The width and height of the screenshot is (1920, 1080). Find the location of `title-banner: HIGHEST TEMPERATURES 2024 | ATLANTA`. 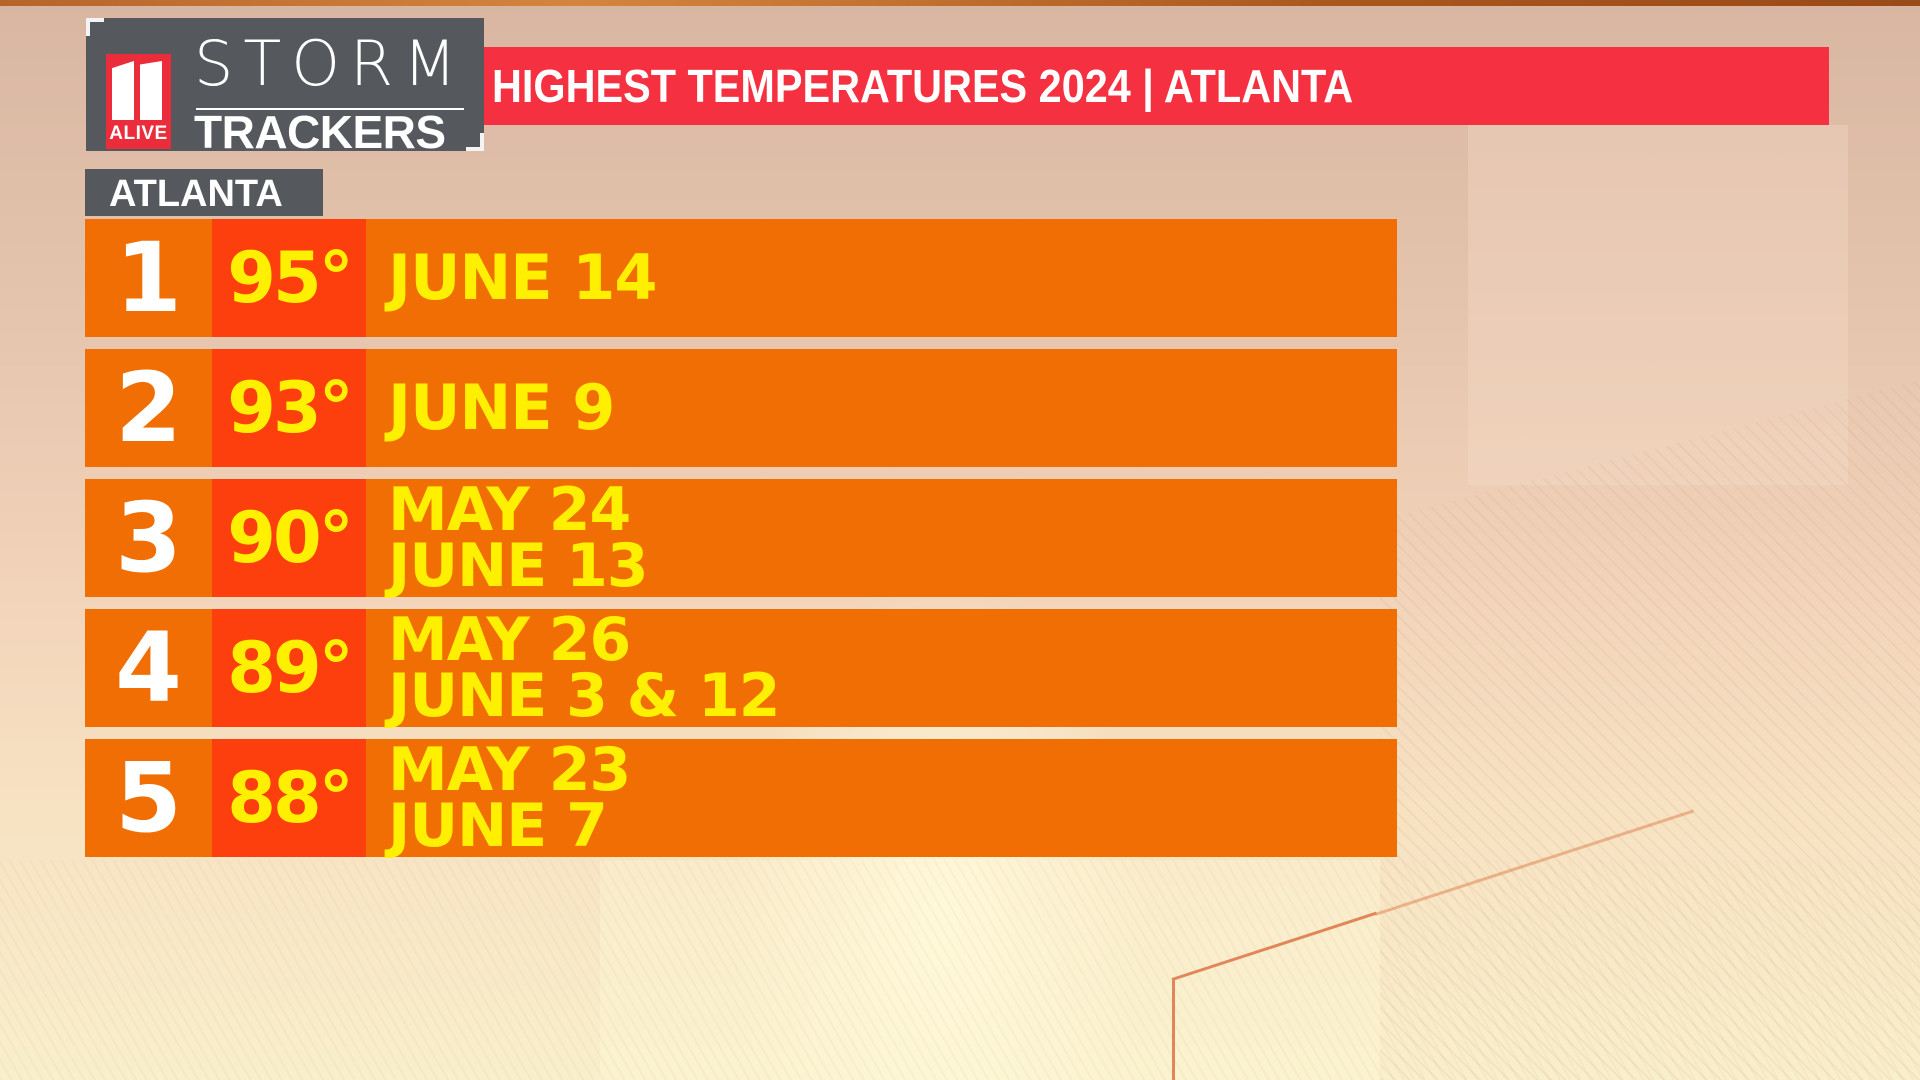

title-banner: HIGHEST TEMPERATURES 2024 | ATLANTA is located at coordinates (1156, 86).